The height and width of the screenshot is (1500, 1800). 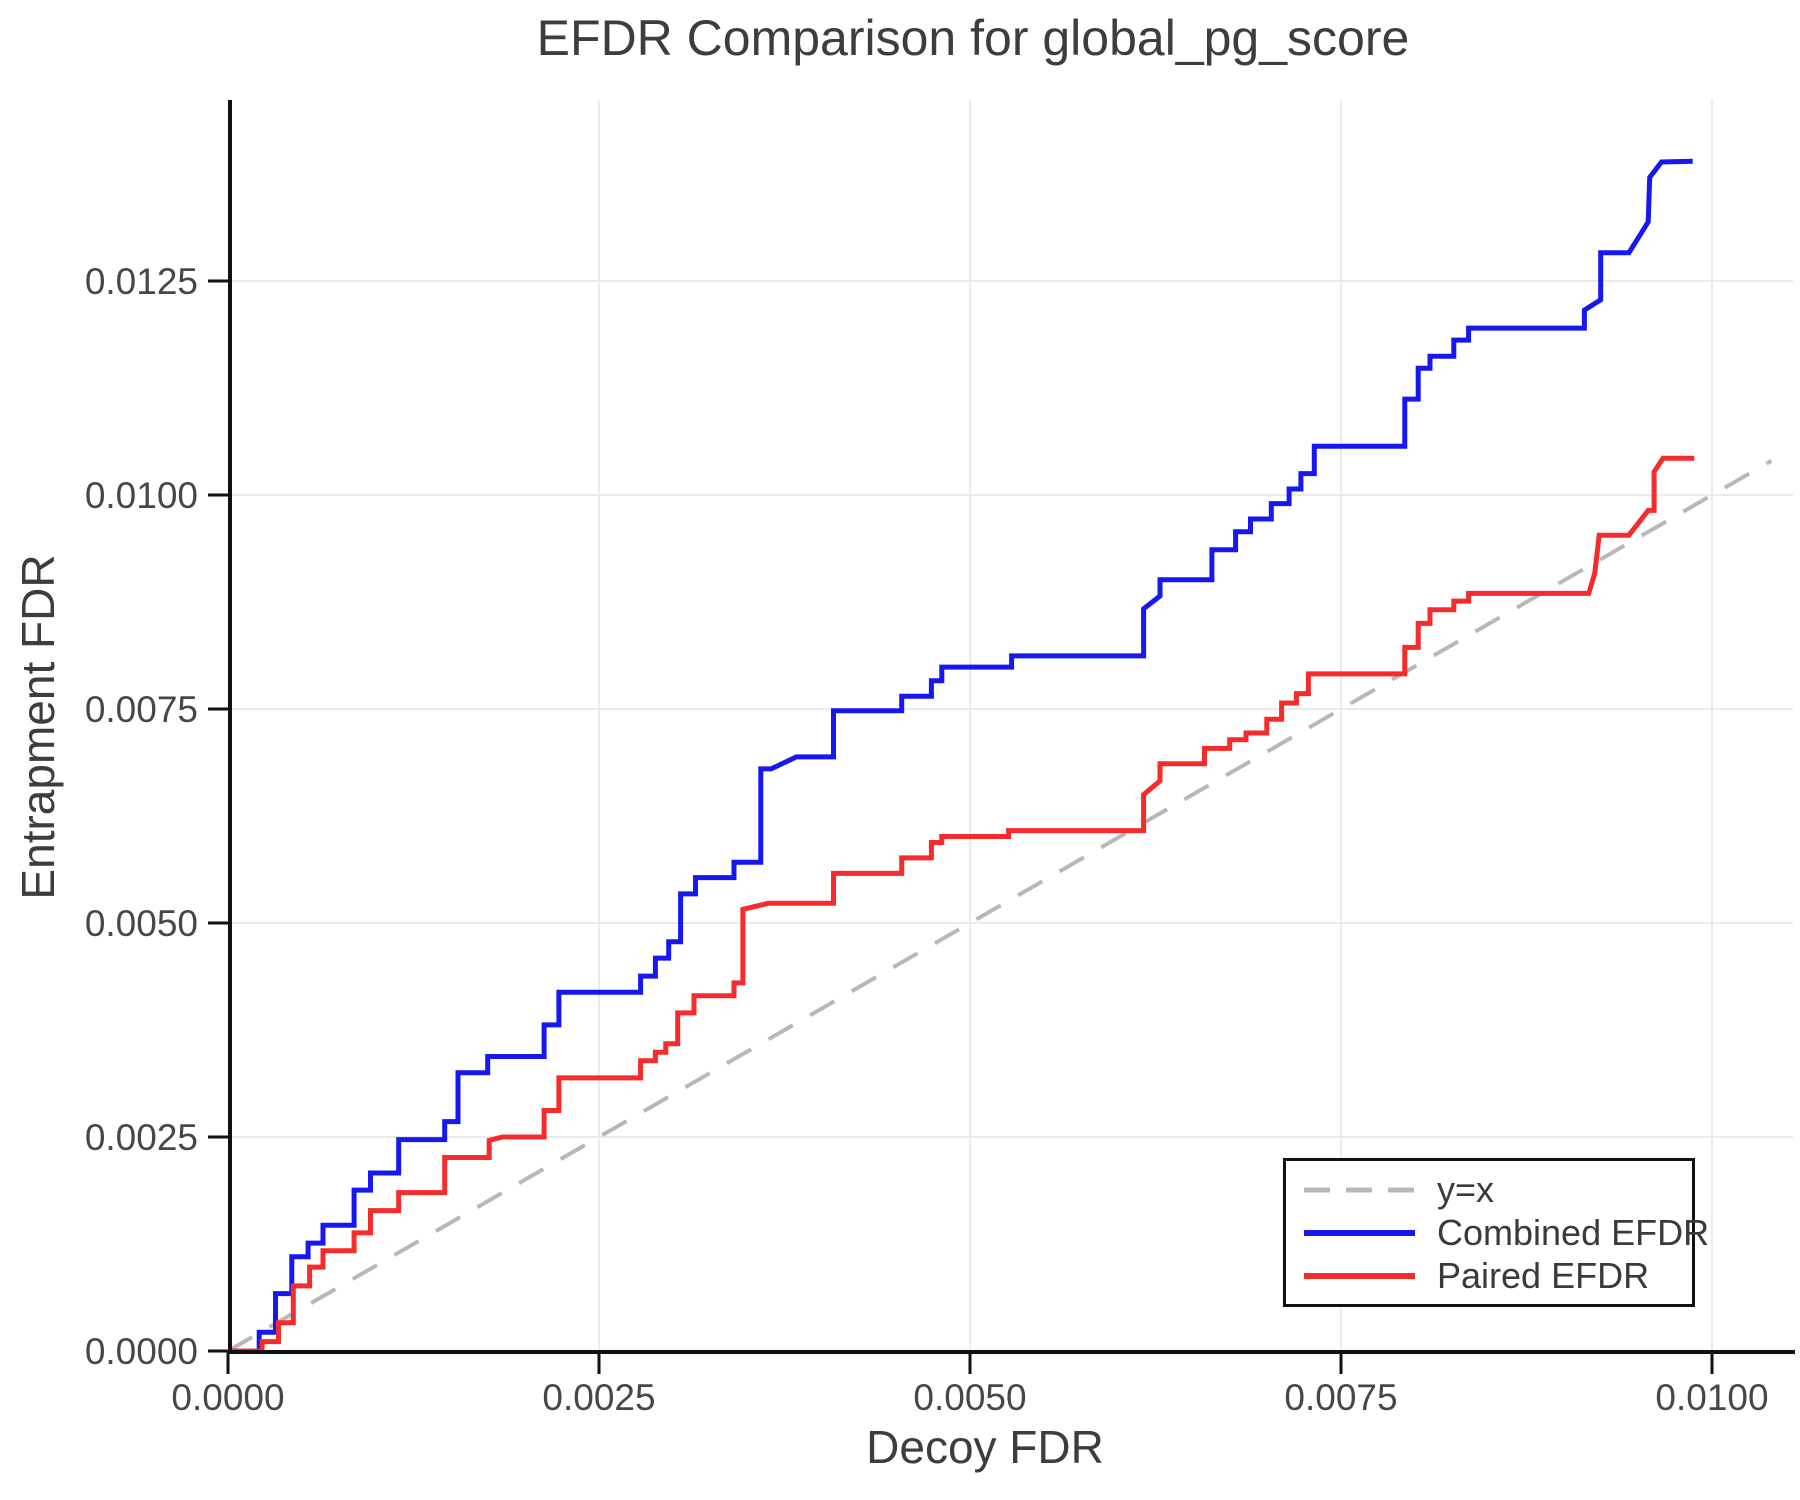 I want to click on y-tick-label: 0.0125, so click(x=141, y=281).